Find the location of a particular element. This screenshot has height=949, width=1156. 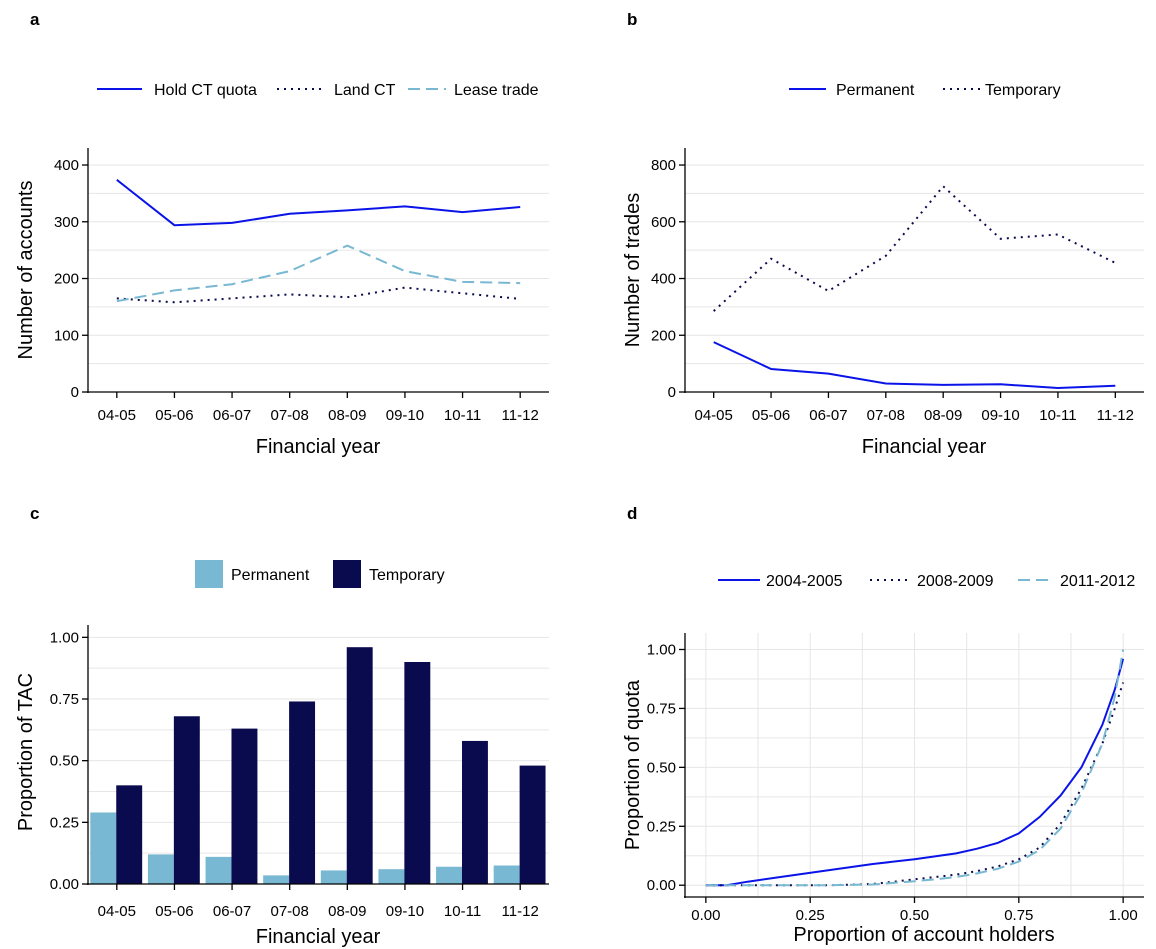

panel-c-x-tick-label: 08-09 is located at coordinates (347, 911).